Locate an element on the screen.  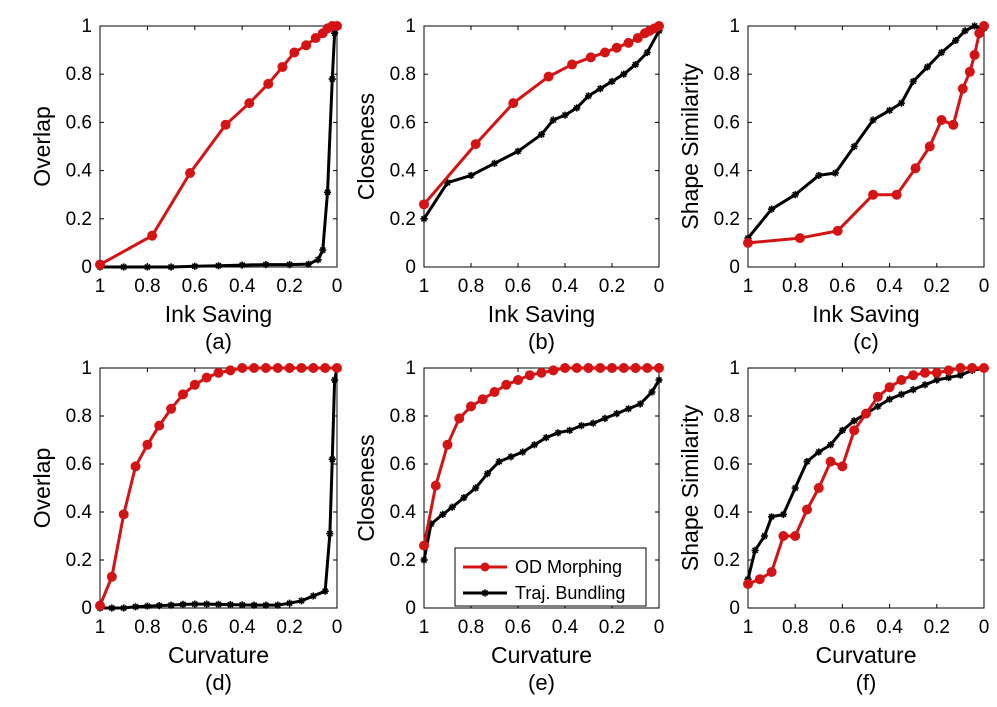
y-tick-label: 0.6 is located at coordinates (79, 122).